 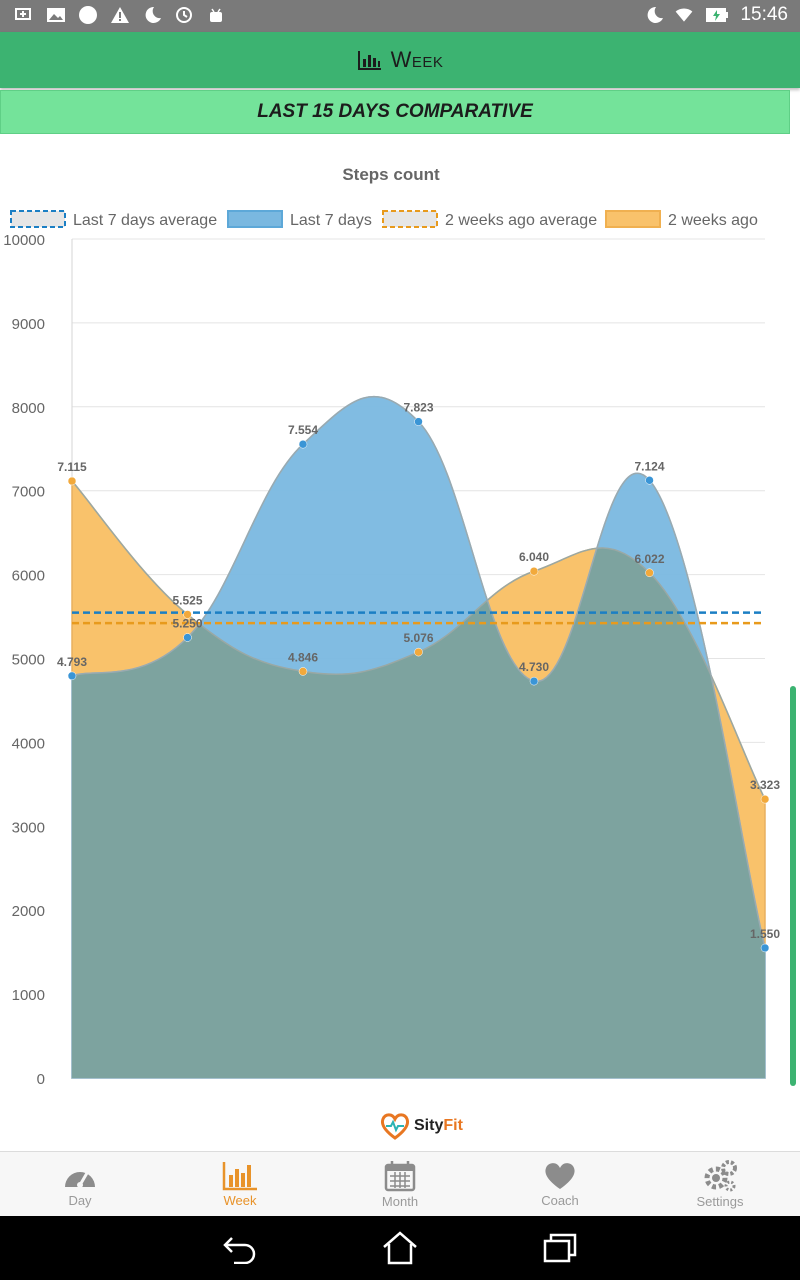 I want to click on home-icon, so click(x=400, y=1248).